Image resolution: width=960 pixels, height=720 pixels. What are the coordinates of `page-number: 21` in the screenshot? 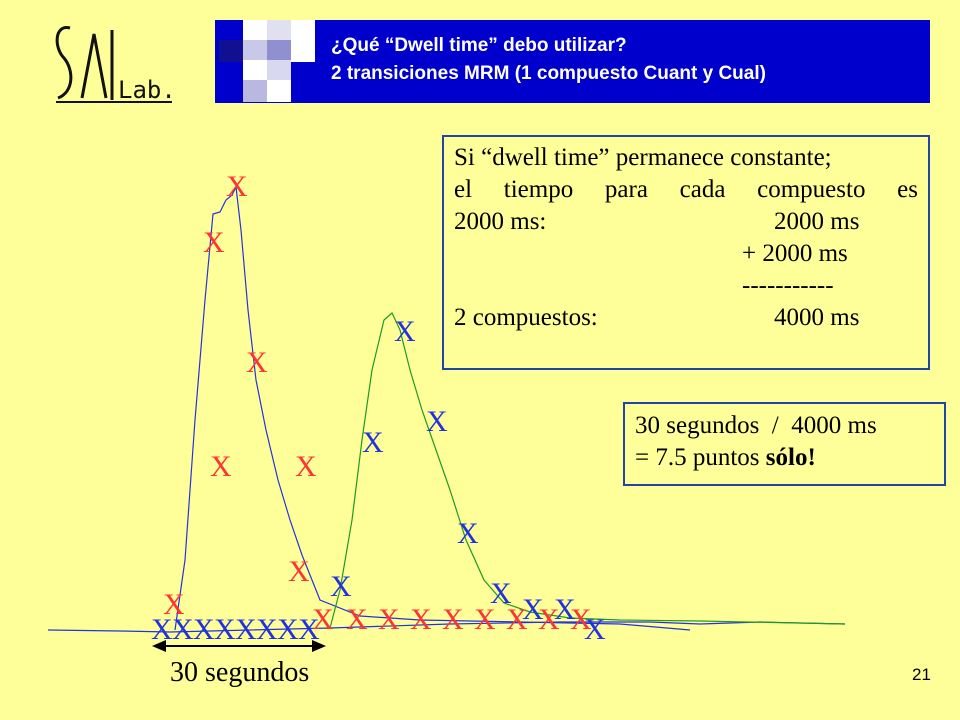 It's located at (921, 674).